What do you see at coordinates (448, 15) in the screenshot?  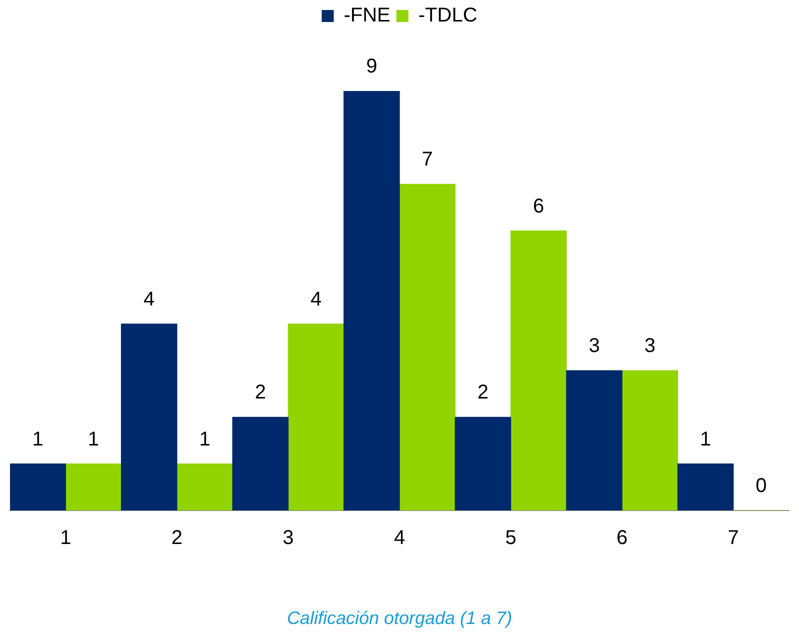 I see `legend-label: -TDLC` at bounding box center [448, 15].